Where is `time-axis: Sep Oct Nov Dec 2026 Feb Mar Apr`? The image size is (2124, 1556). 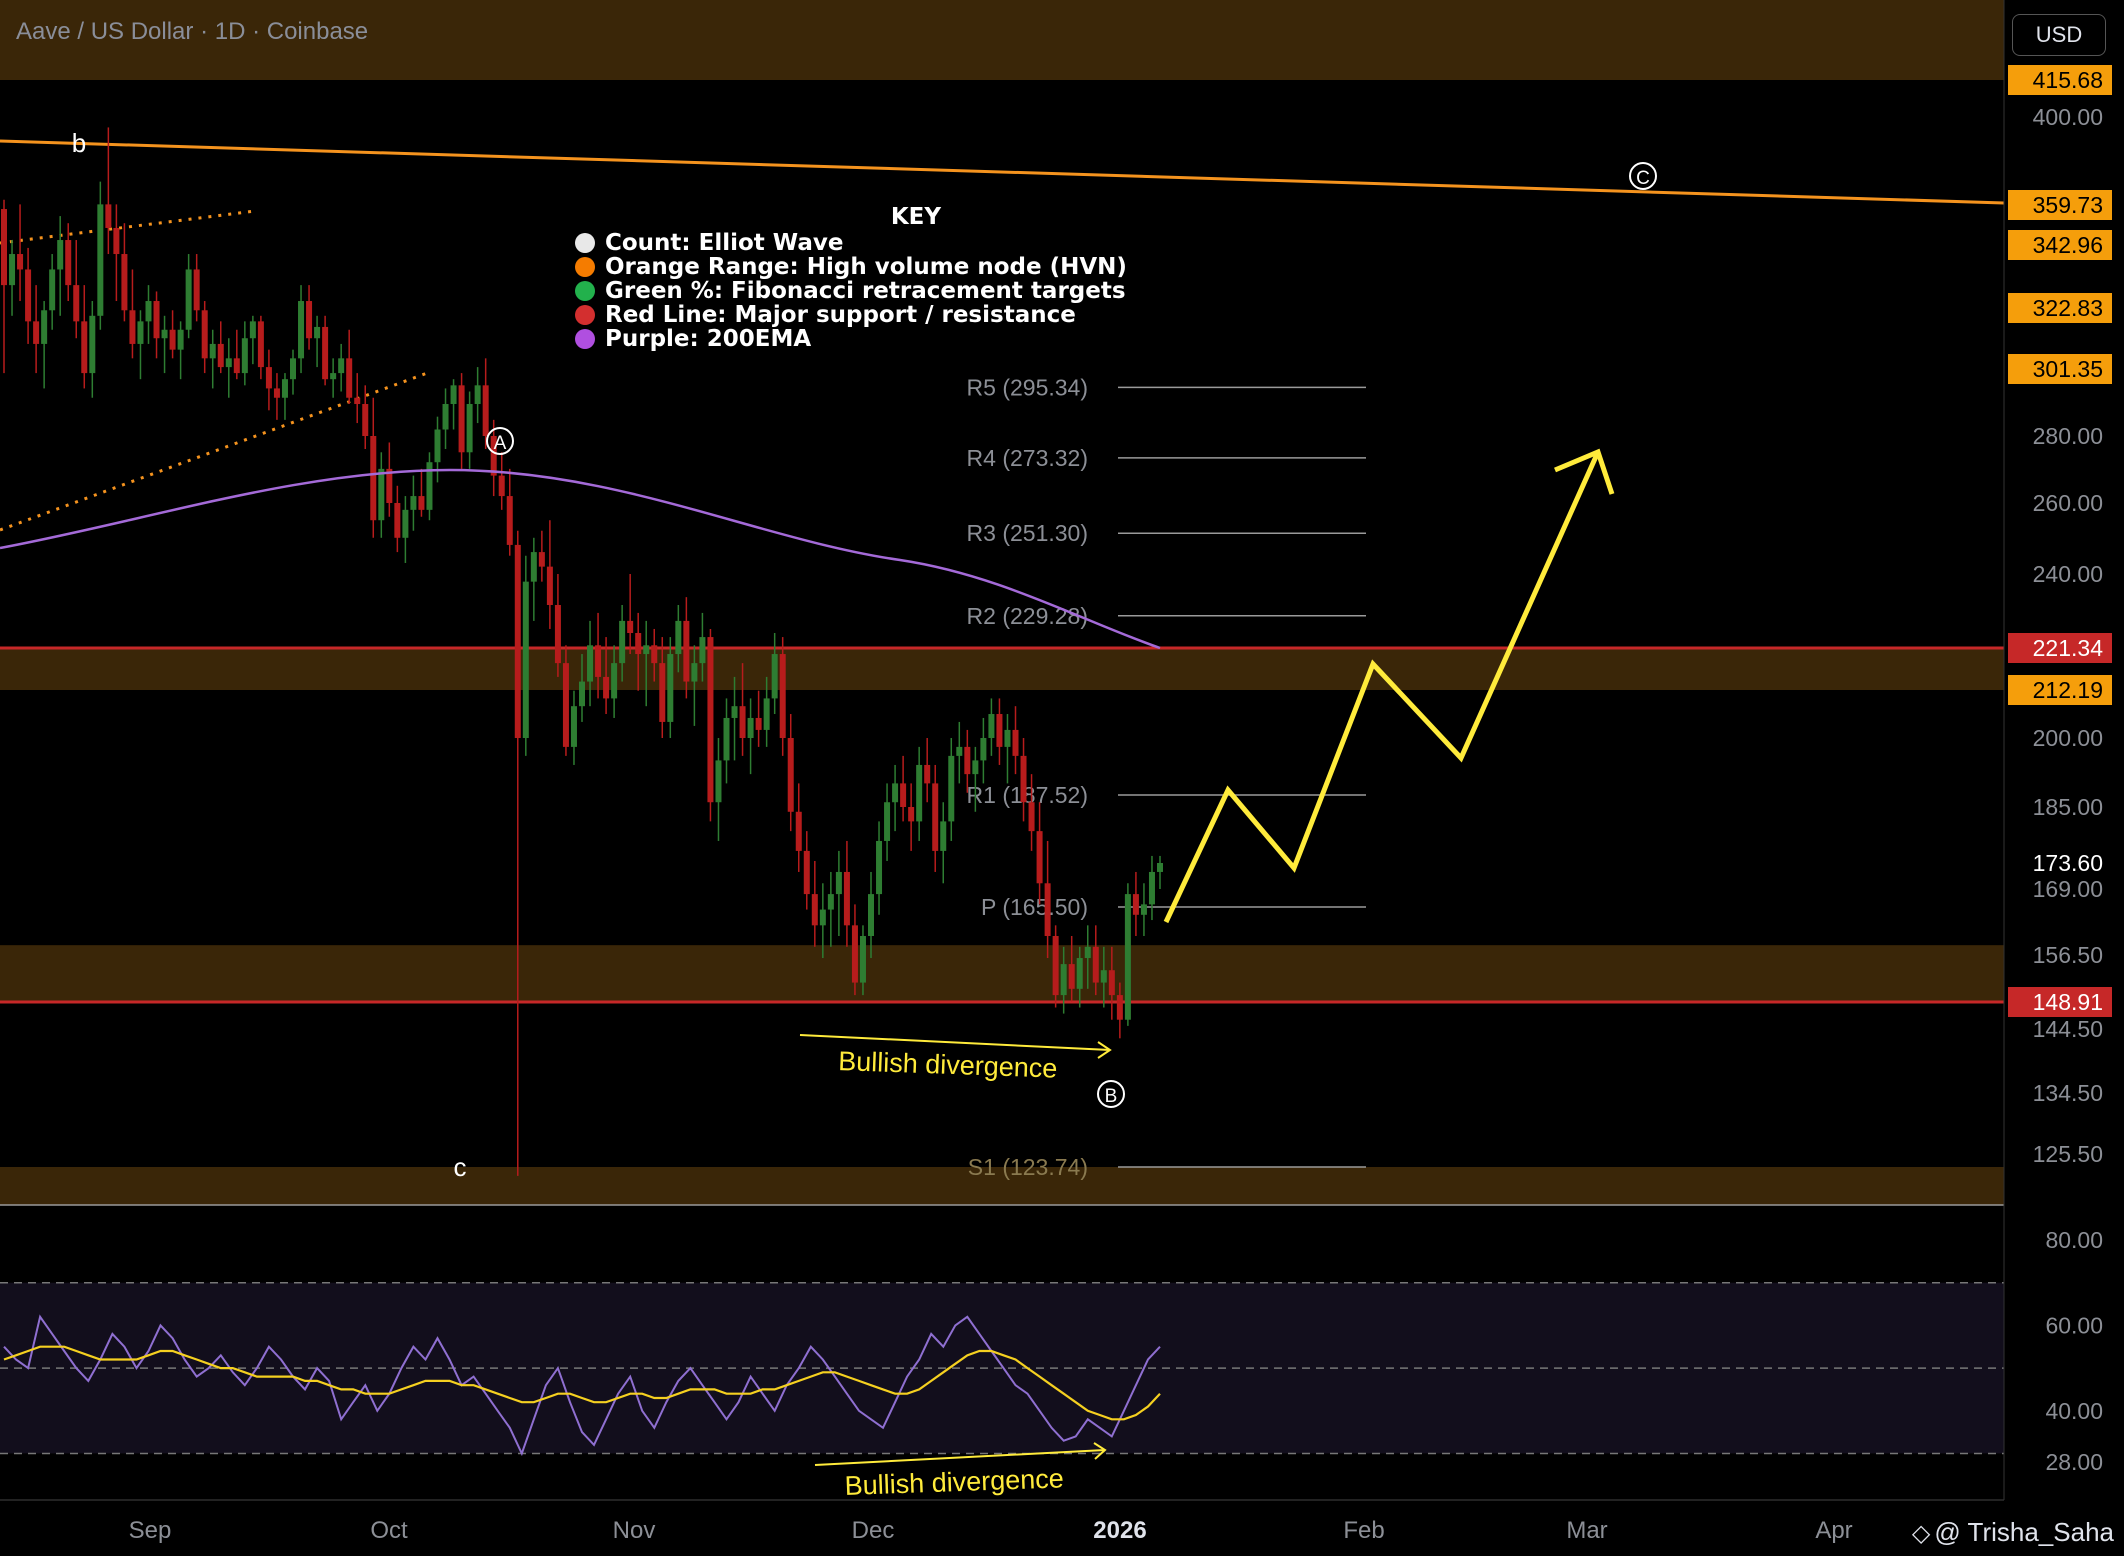 time-axis: Sep Oct Nov Dec 2026 Feb Mar Apr is located at coordinates (991, 1530).